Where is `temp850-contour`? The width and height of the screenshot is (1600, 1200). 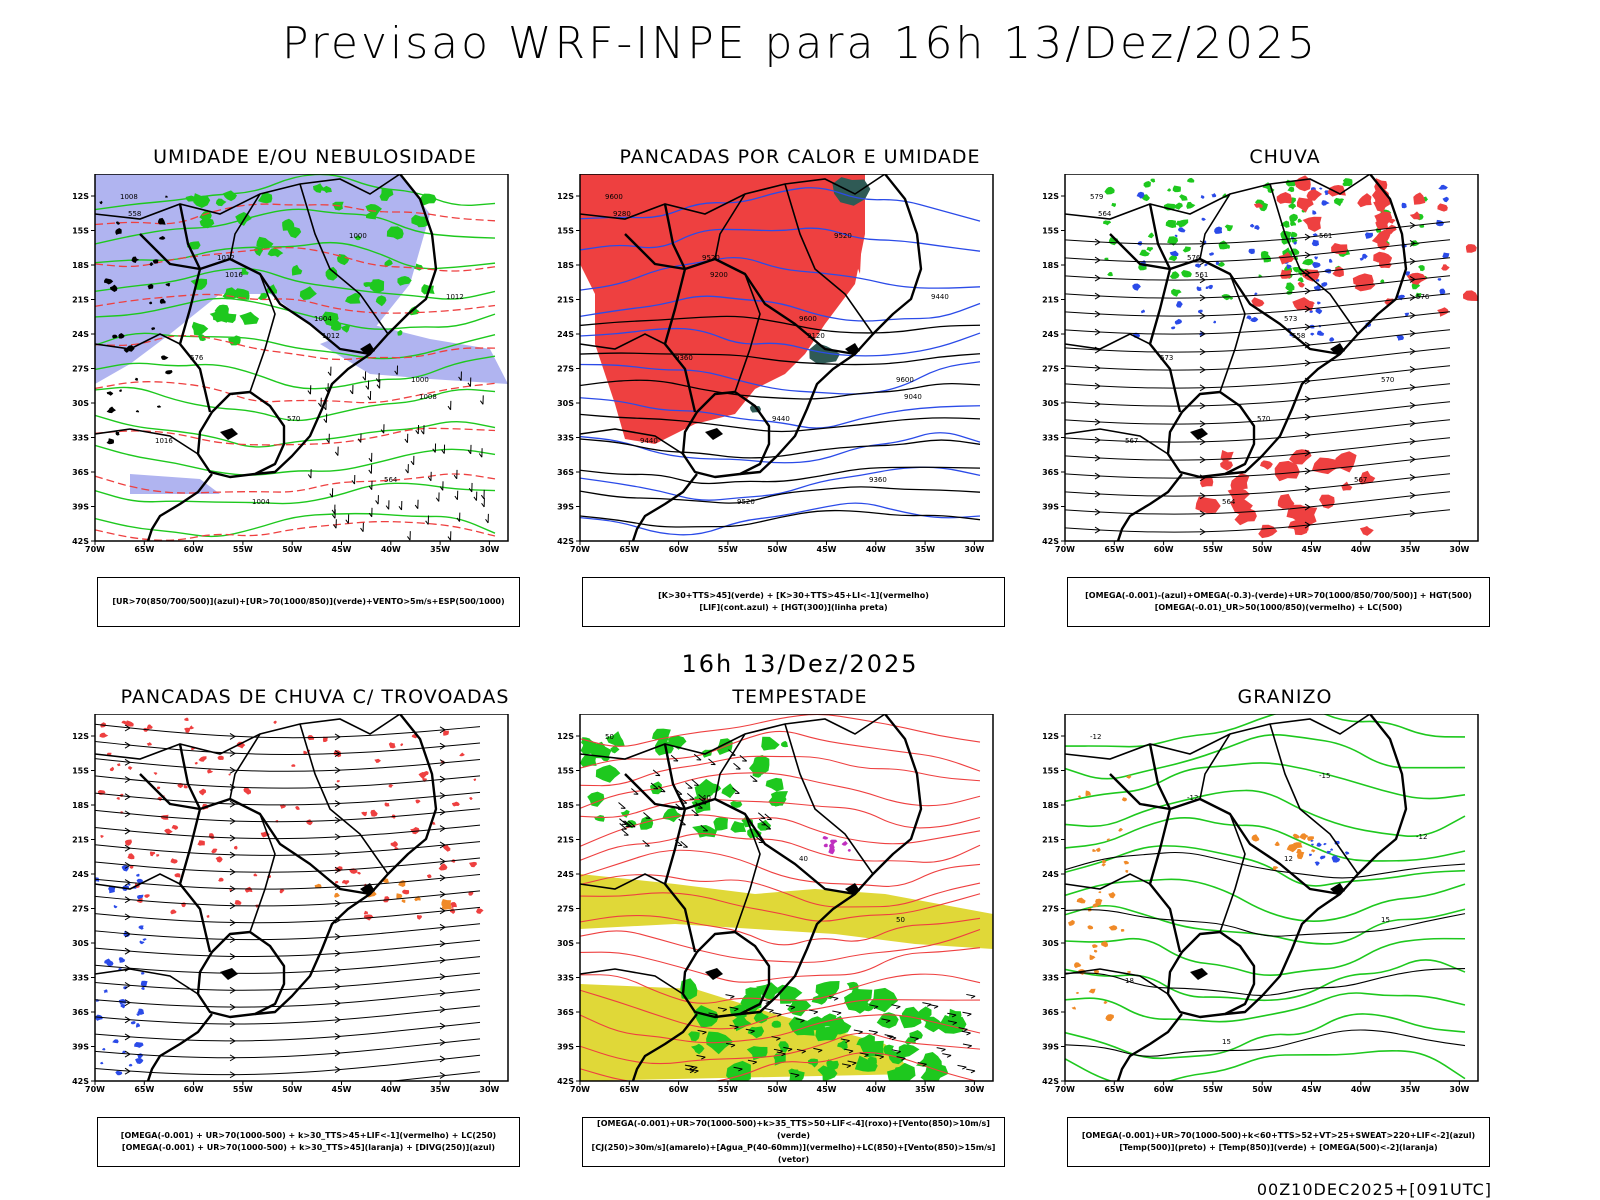
temp850-contour is located at coordinates (1265, 813).